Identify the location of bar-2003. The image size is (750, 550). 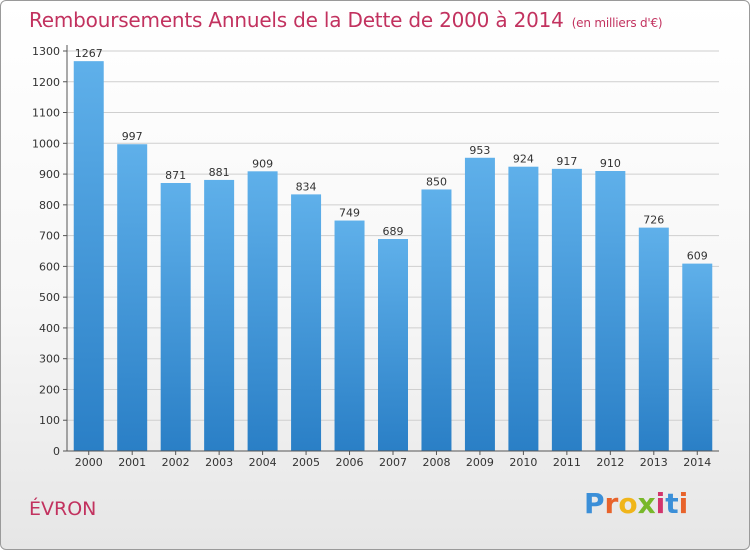
(219, 315).